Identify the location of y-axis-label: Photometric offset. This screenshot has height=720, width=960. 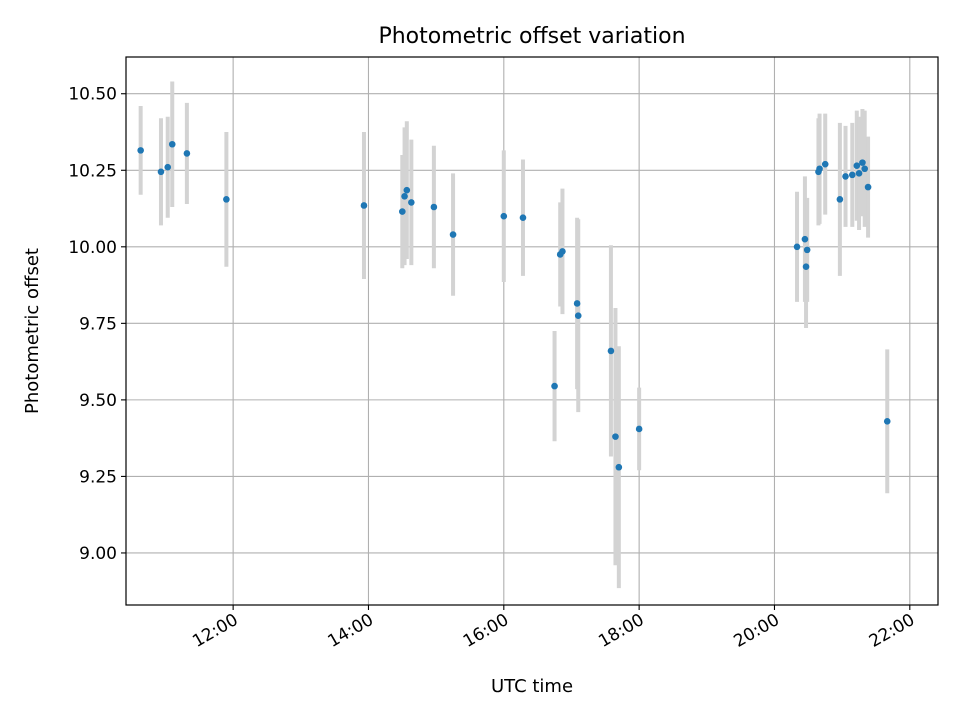
(32, 331).